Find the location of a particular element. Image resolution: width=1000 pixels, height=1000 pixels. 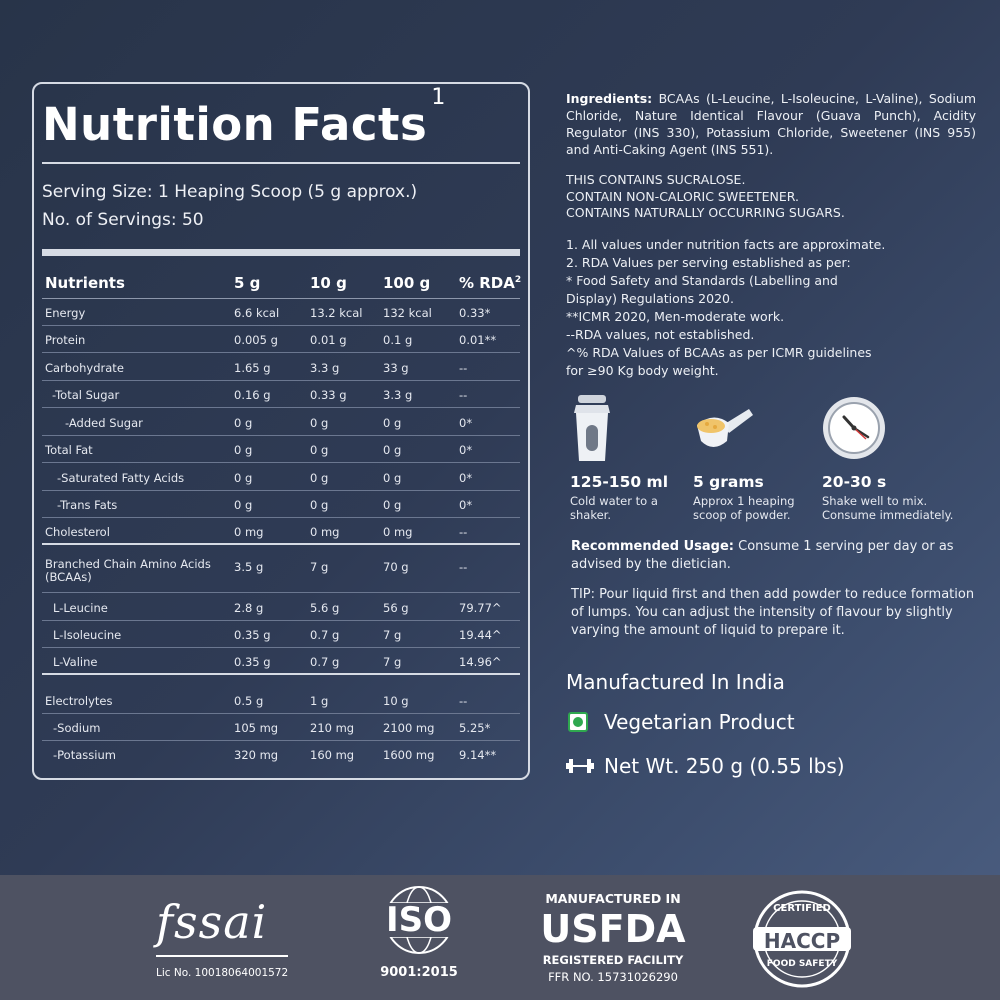

table-cell: L-Leucine is located at coordinates (80, 608).